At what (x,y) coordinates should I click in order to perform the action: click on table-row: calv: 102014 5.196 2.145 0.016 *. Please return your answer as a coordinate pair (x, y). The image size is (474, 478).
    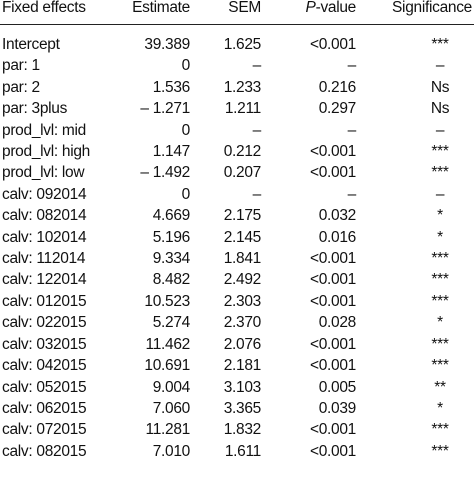
    Looking at the image, I should click on (237, 237).